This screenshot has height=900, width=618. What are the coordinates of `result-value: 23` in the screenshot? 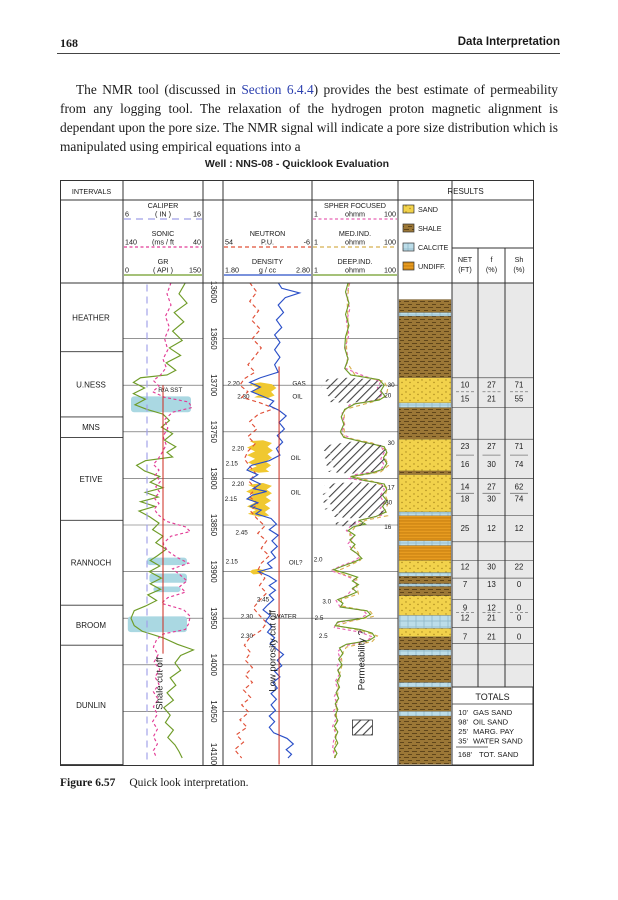 It's located at (465, 446).